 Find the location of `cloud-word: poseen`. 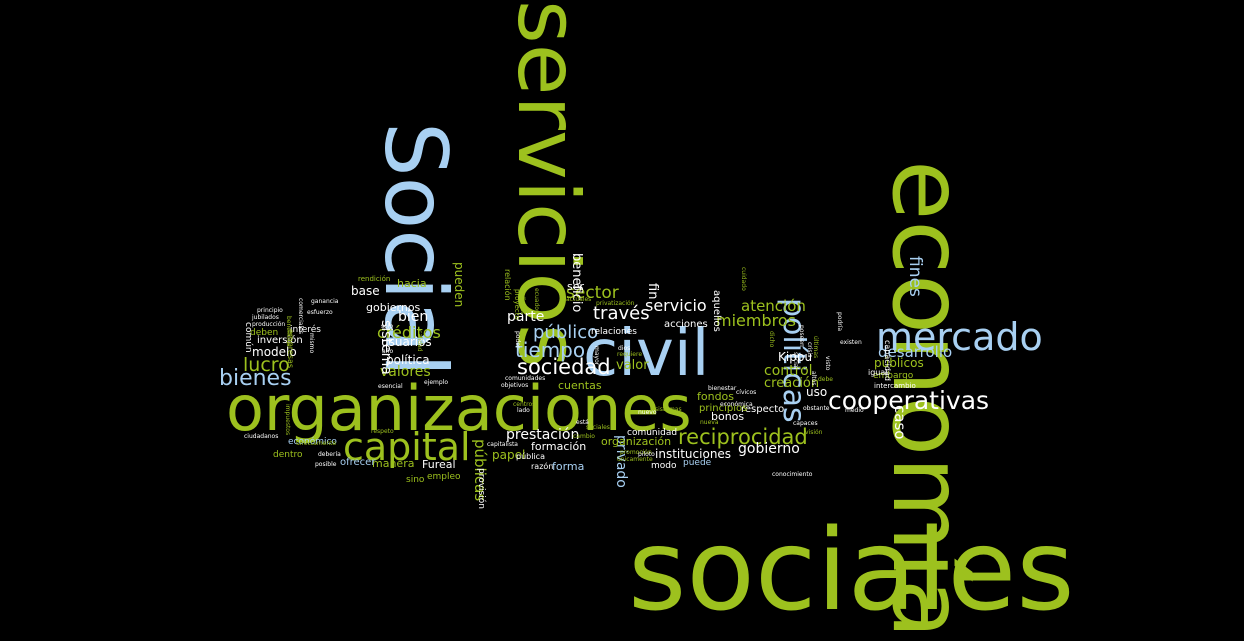

cloud-word: poseen is located at coordinates (801, 336).